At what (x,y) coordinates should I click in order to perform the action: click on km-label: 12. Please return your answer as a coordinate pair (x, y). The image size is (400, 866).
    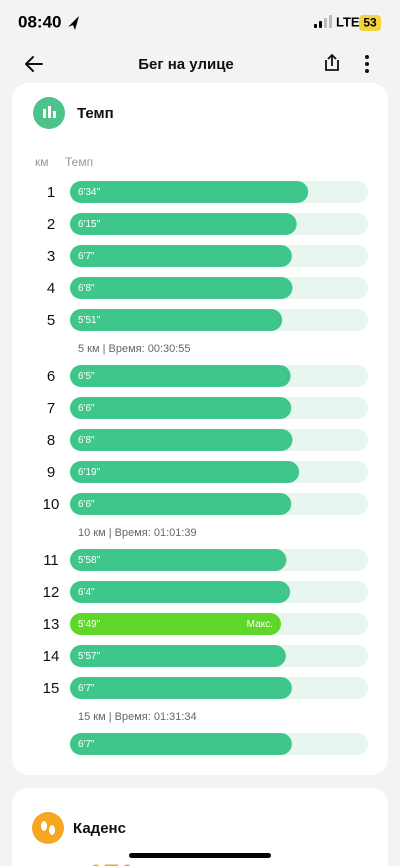
    Looking at the image, I should click on (51, 592).